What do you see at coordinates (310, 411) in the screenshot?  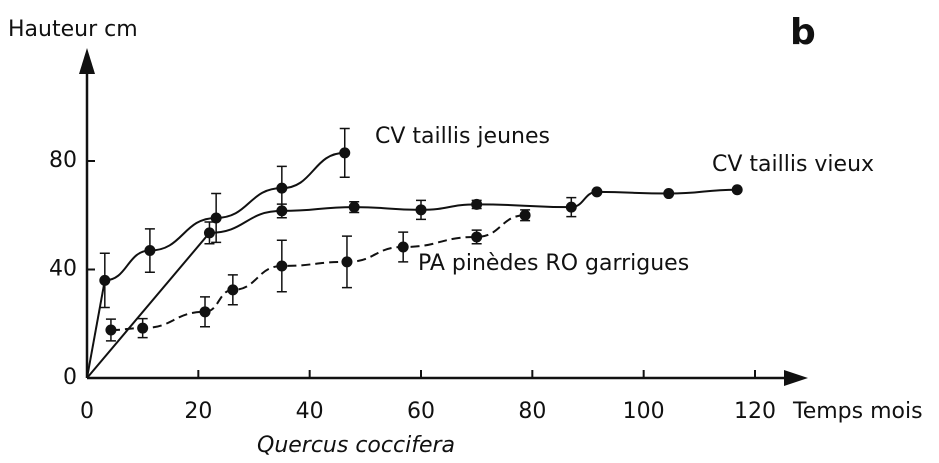 I see `x-tick-label: 40` at bounding box center [310, 411].